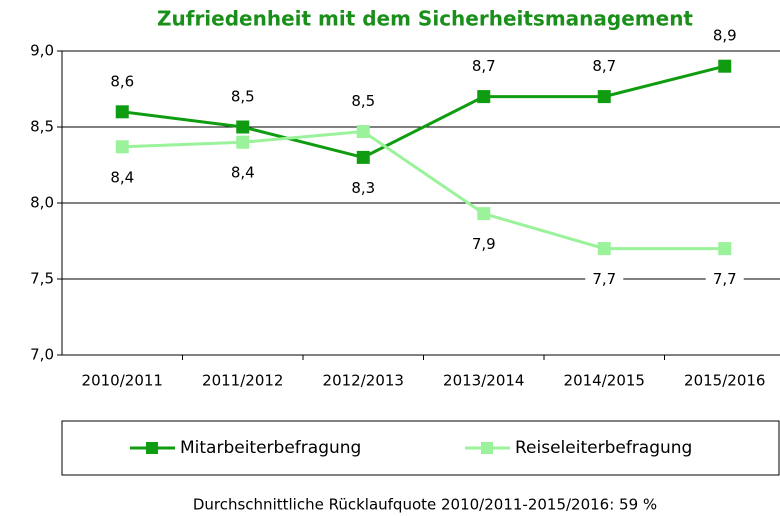 Image resolution: width=780 pixels, height=516 pixels. I want to click on x-tick-label: 2014/2015, so click(604, 381).